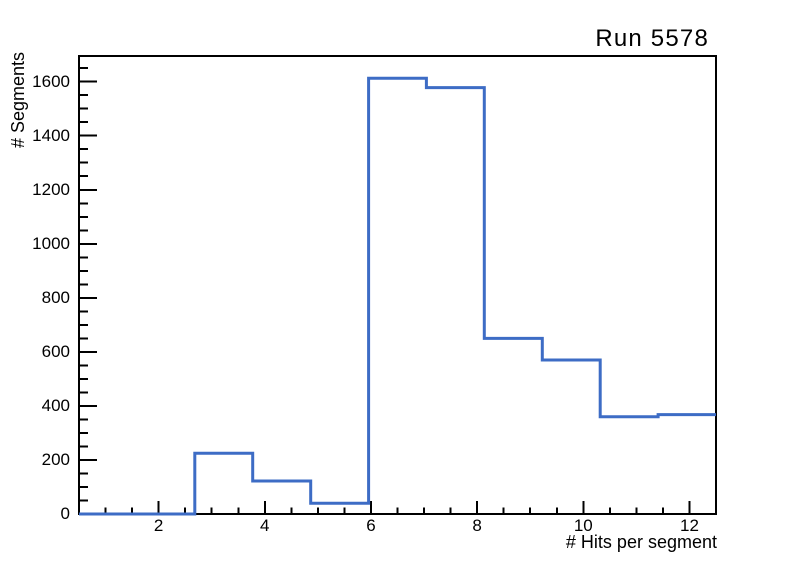 This screenshot has width=796, height=572. What do you see at coordinates (689, 525) in the screenshot?
I see `x-tick-label: 12` at bounding box center [689, 525].